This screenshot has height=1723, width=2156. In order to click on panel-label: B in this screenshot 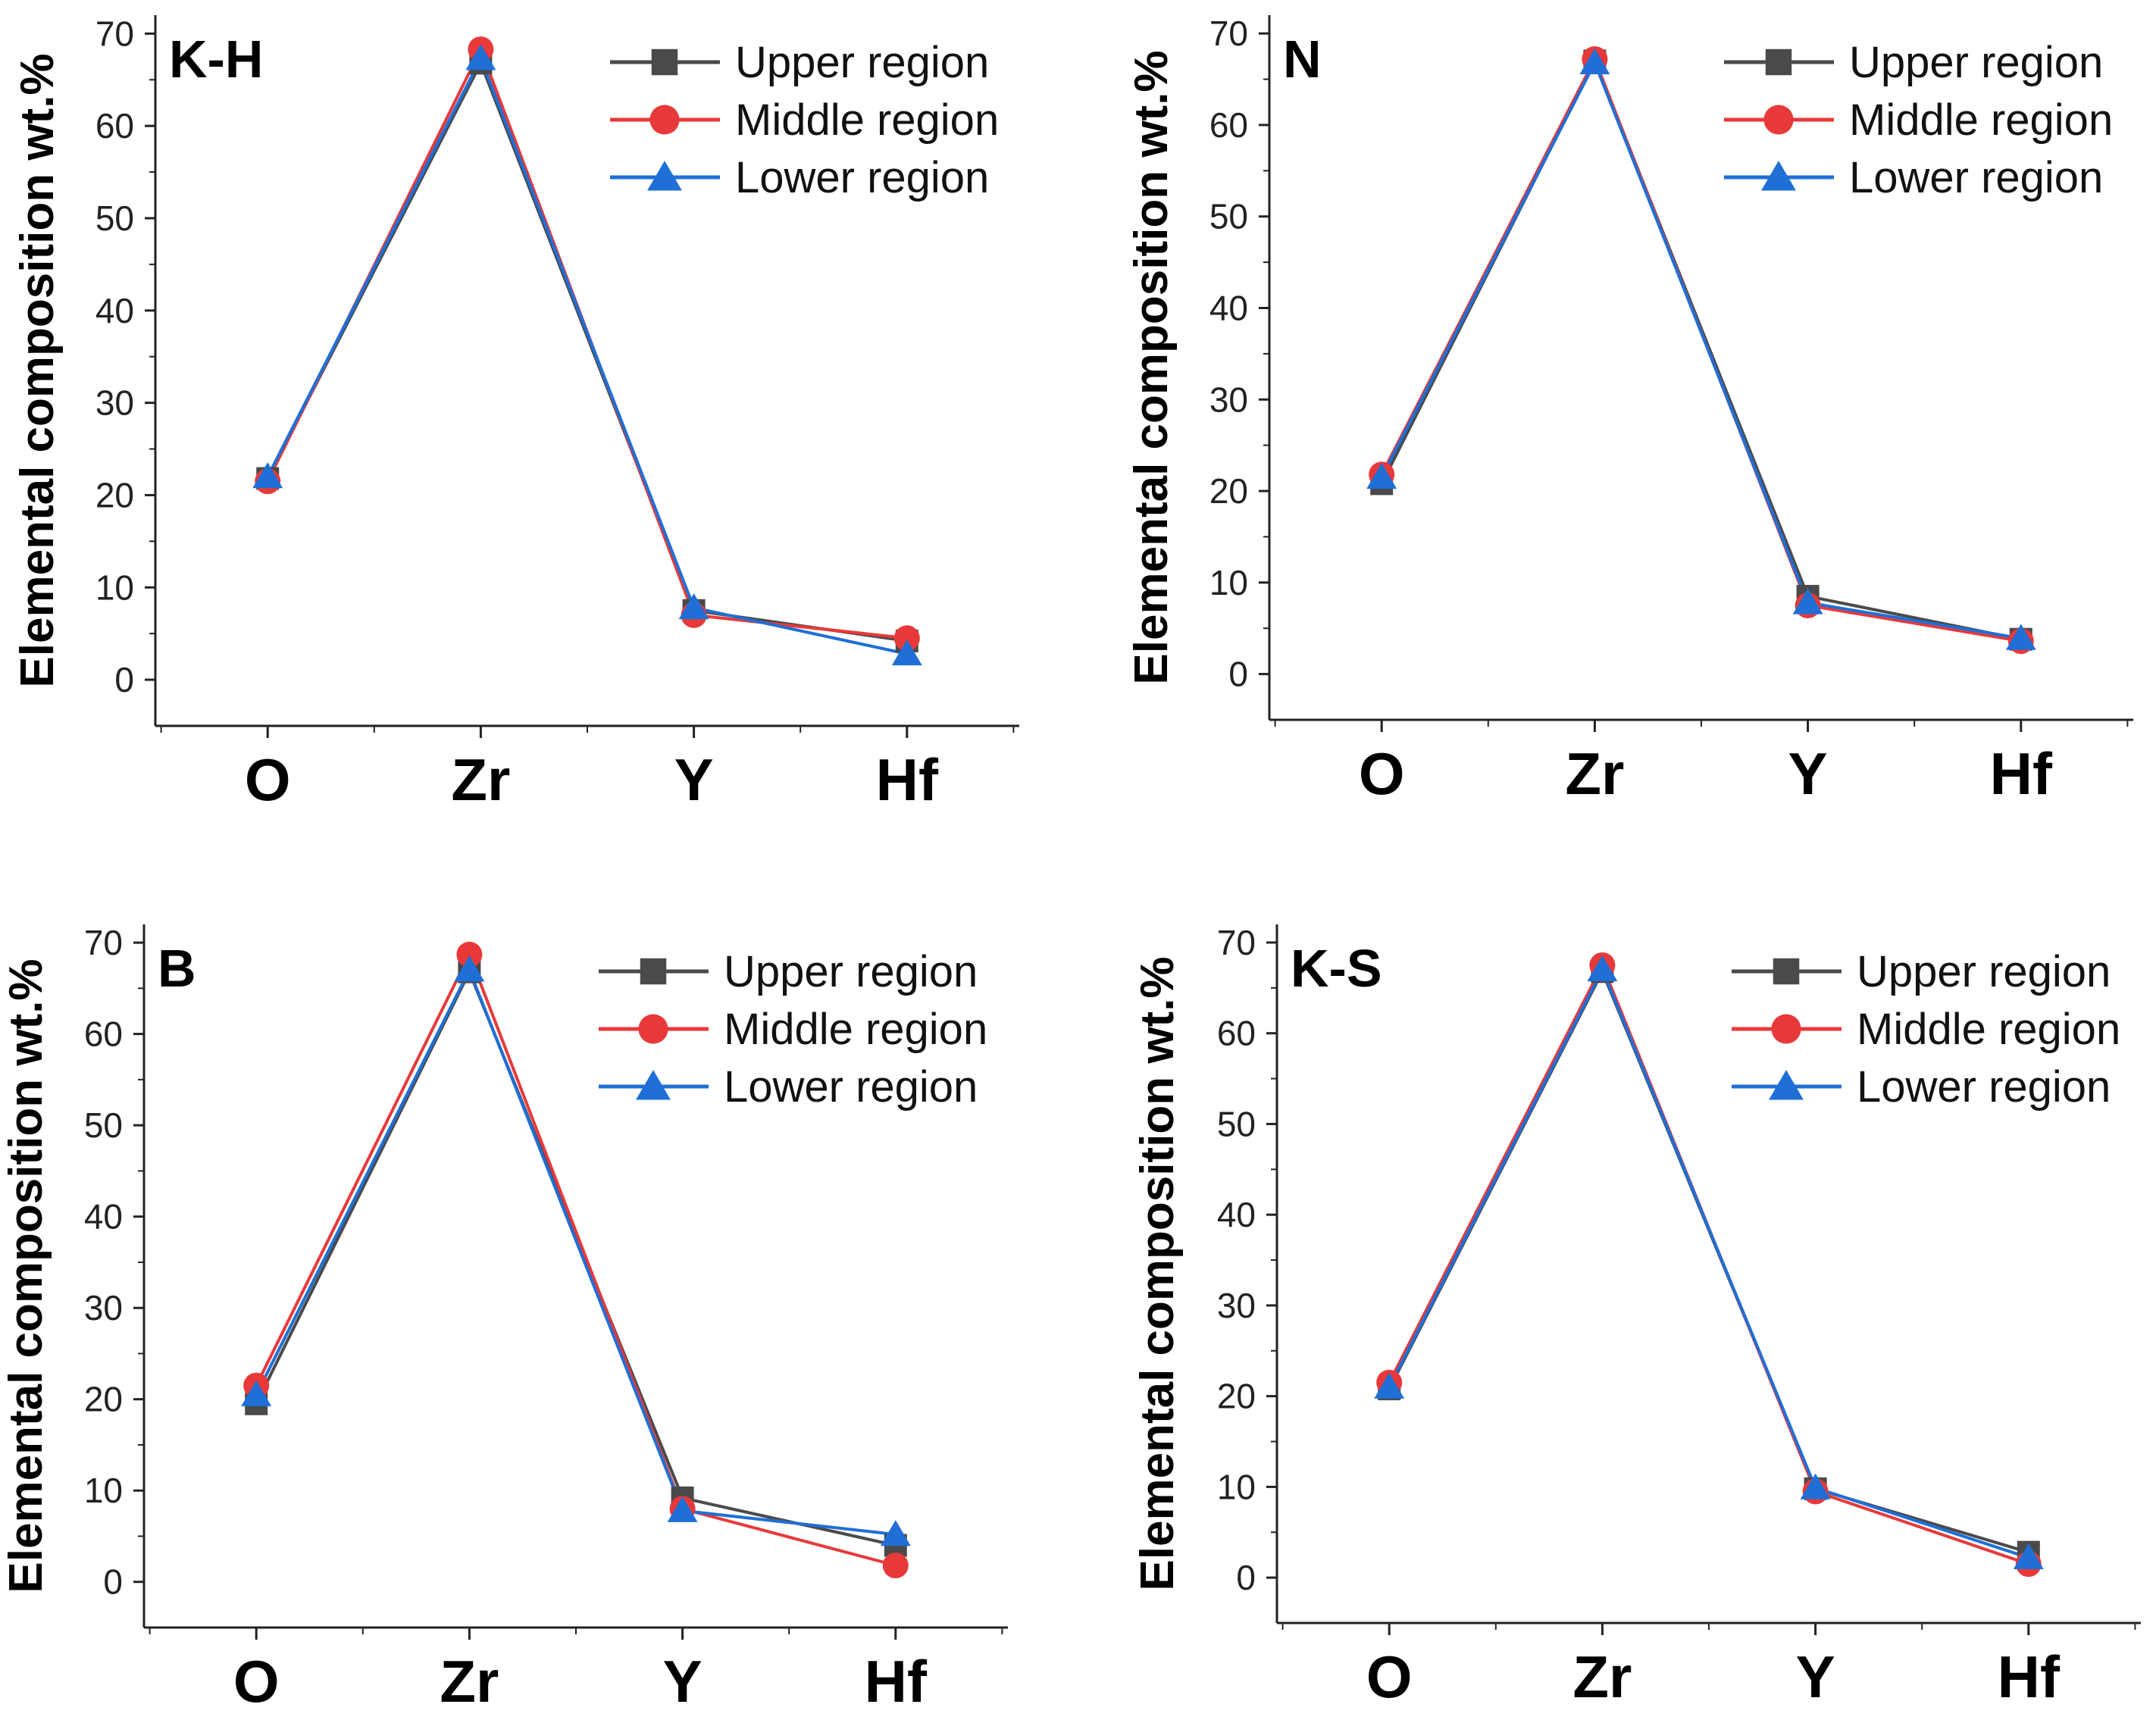, I will do `click(177, 968)`.